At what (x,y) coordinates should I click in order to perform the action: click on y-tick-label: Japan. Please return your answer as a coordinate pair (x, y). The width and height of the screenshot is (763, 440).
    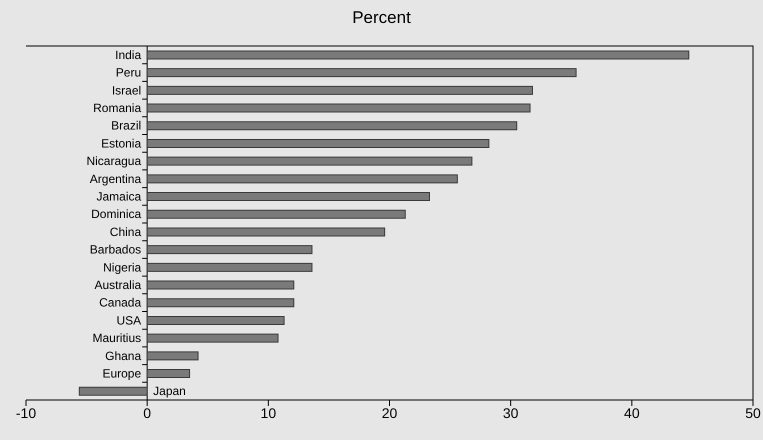
    Looking at the image, I should click on (169, 391).